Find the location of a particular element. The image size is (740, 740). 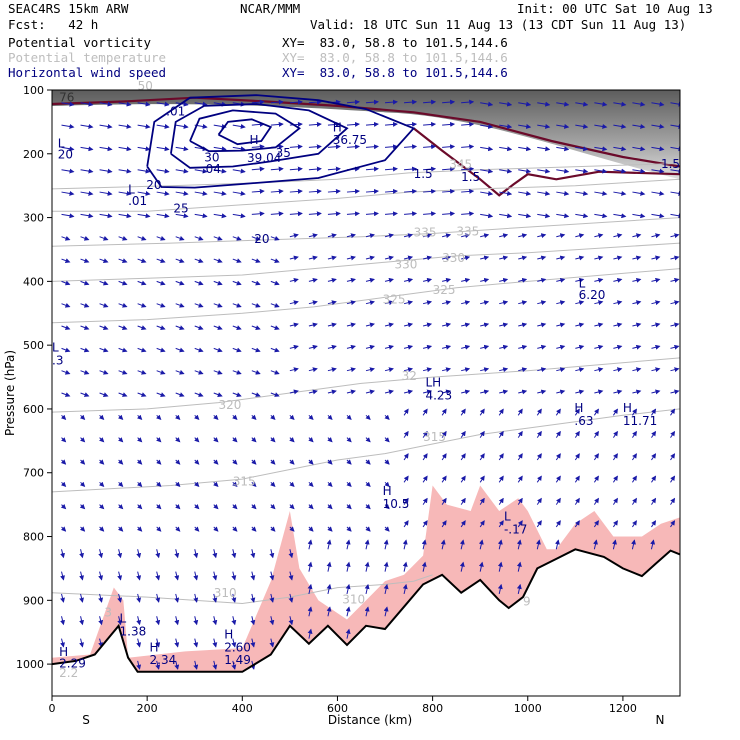

y-tick-label: 1000 is located at coordinates (30, 664).